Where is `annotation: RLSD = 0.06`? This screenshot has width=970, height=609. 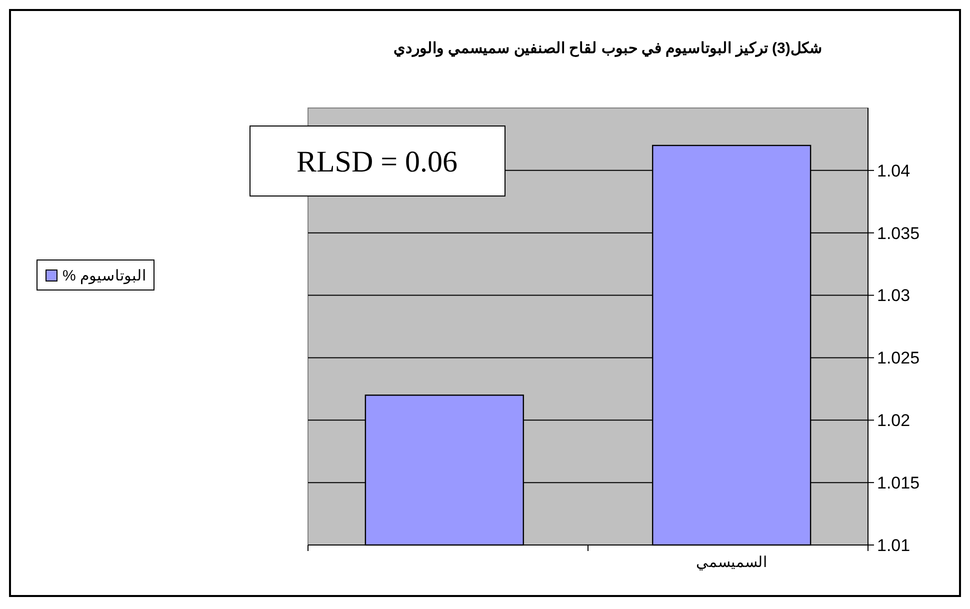 annotation: RLSD = 0.06 is located at coordinates (377, 162).